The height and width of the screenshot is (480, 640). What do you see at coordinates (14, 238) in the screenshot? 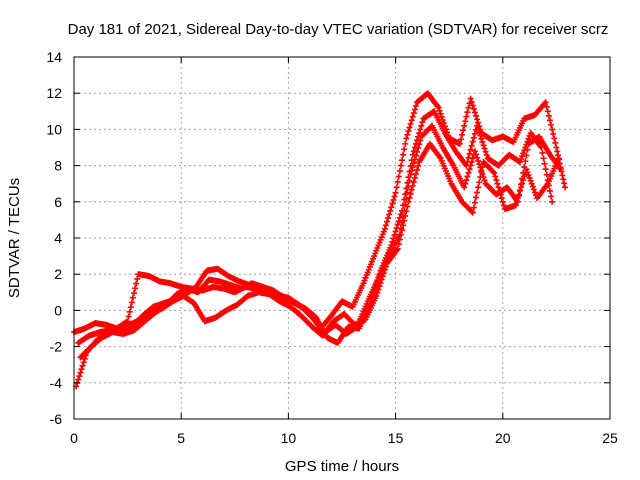
I see `y-axis-title: SDTVAR / TECUs` at bounding box center [14, 238].